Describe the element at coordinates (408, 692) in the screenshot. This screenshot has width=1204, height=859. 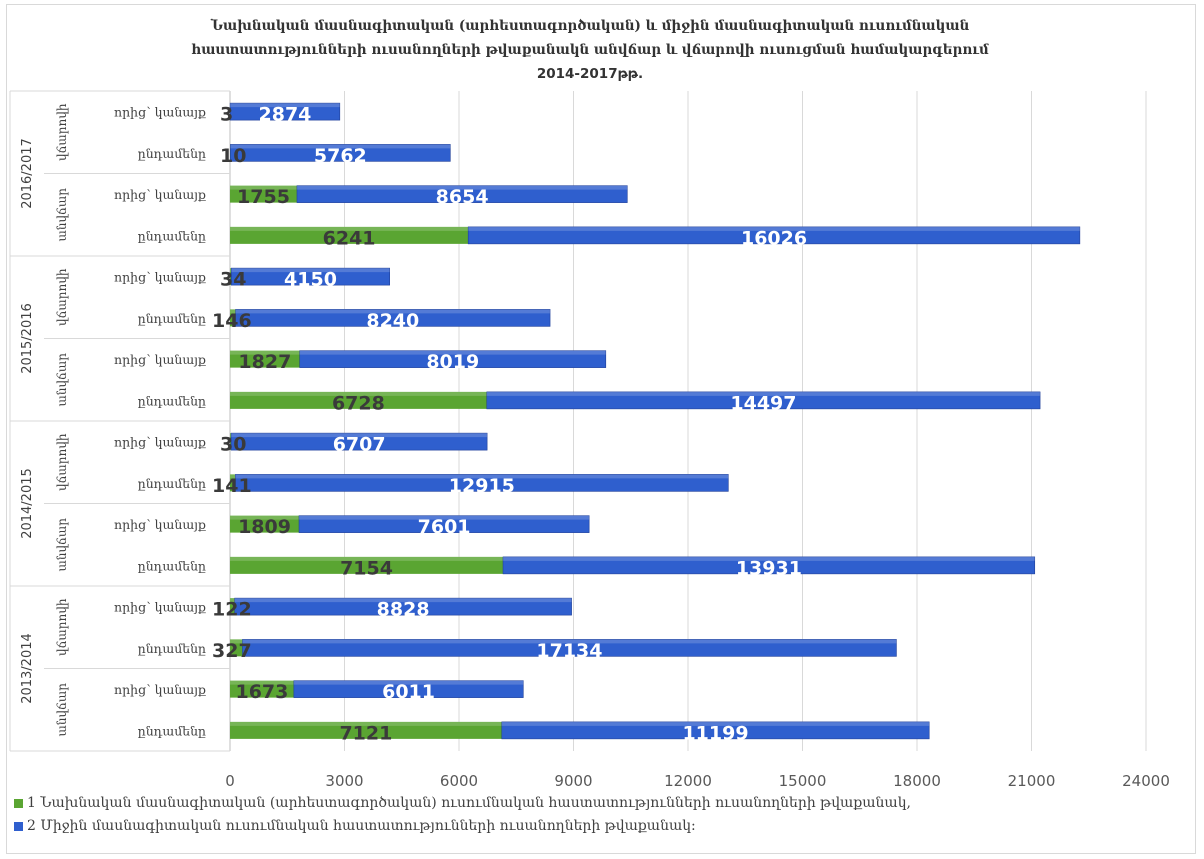
I see `data-label-series-2: 6011` at that location.